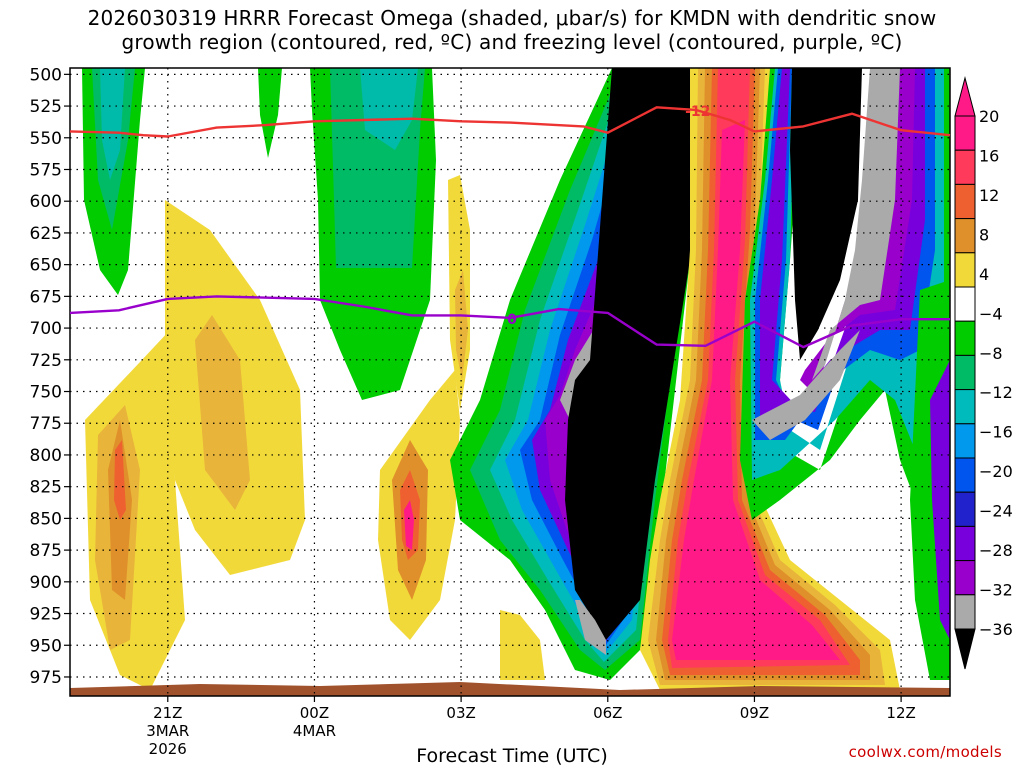 This screenshot has width=1024, height=768. I want to click on y-tick-label-675: 675, so click(46, 297).